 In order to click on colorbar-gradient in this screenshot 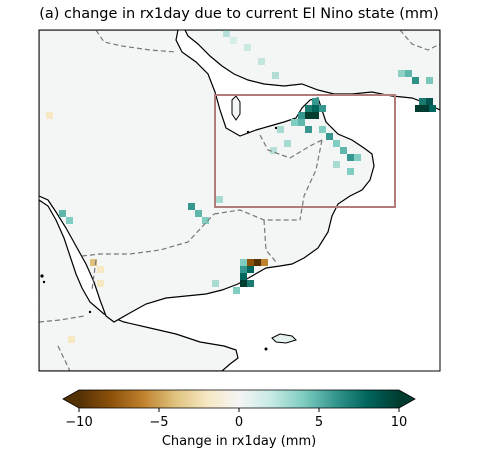, I will do `click(239, 399)`.